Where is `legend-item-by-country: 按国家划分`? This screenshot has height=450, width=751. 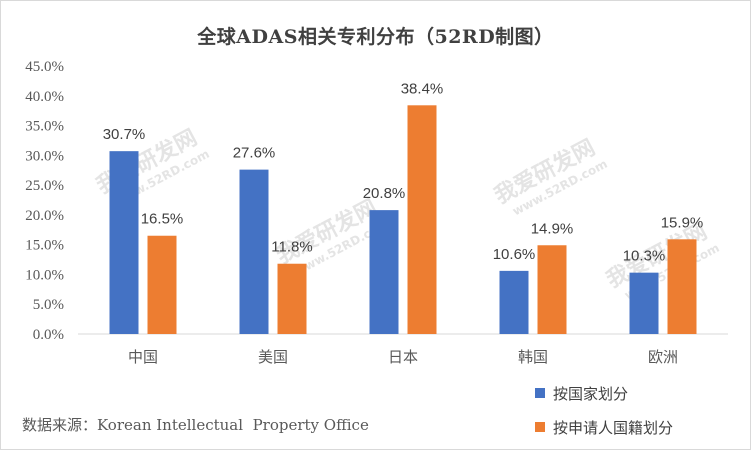
legend-item-by-country: 按国家划分 is located at coordinates (604, 393).